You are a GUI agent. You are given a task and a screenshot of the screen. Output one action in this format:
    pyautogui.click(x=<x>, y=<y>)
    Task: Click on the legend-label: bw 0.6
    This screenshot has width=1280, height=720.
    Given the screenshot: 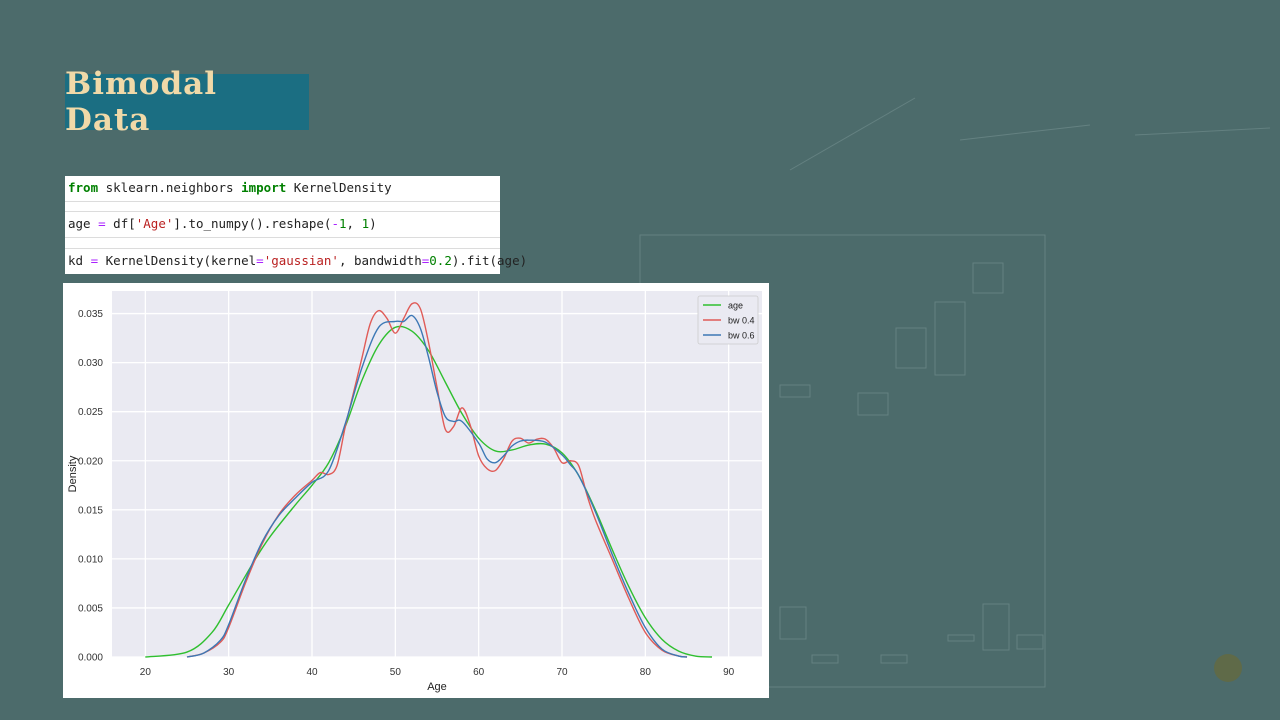 What is the action you would take?
    pyautogui.click(x=741, y=336)
    